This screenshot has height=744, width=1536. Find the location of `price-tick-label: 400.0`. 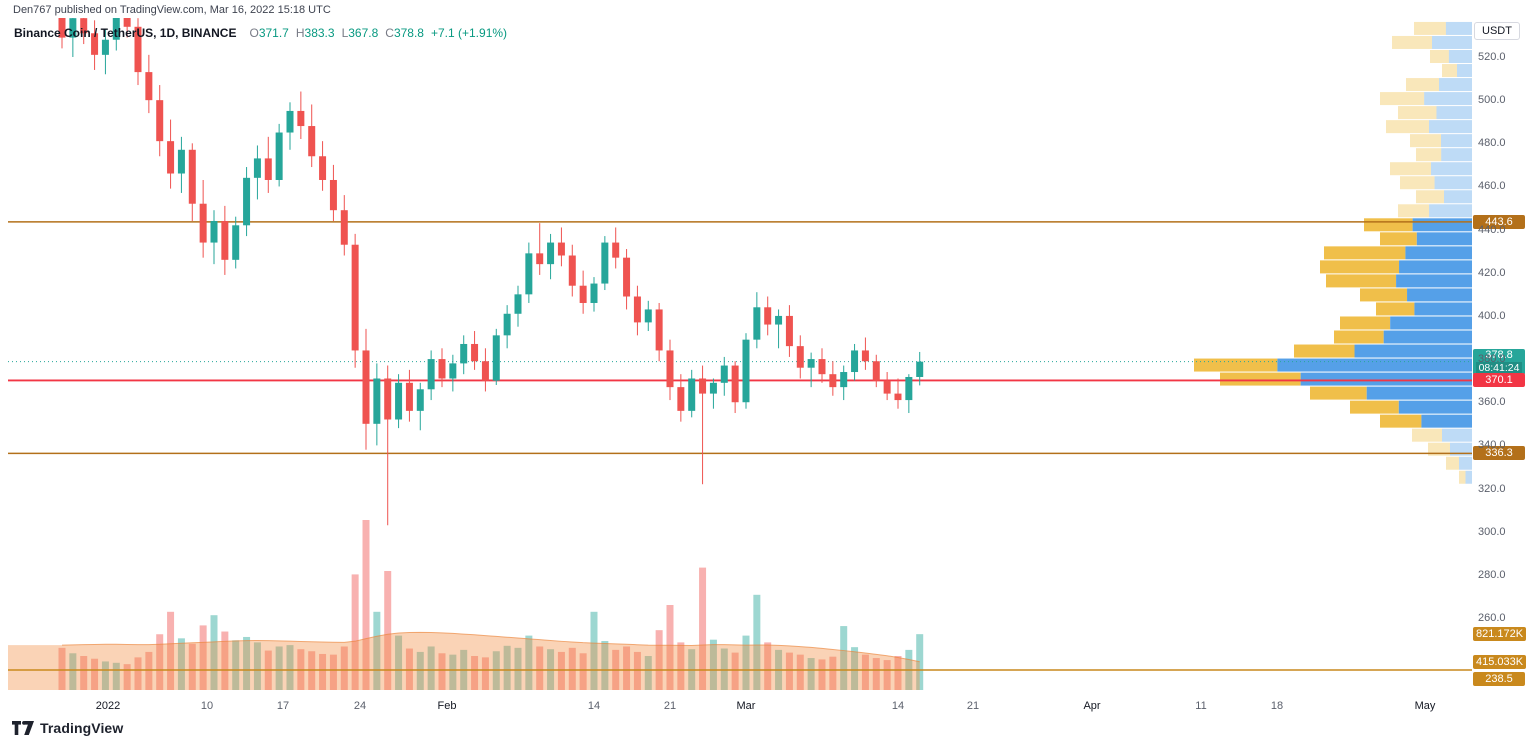

price-tick-label: 400.0 is located at coordinates (1492, 315).